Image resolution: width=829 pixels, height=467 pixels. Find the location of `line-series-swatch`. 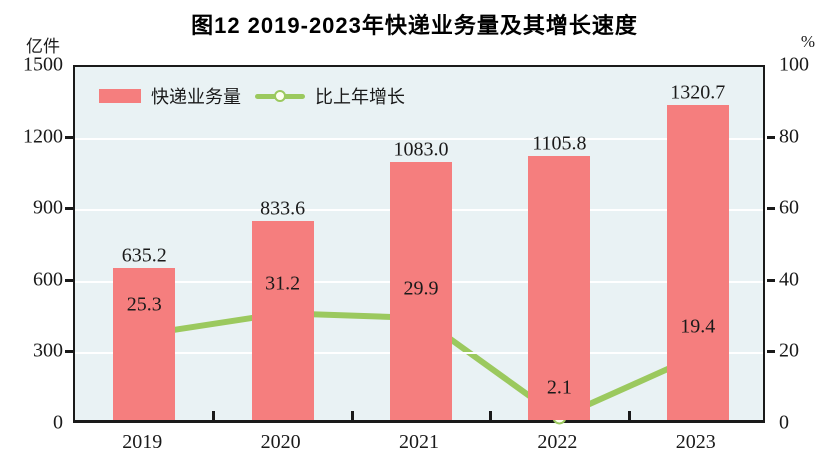

line-series-swatch is located at coordinates (280, 96).